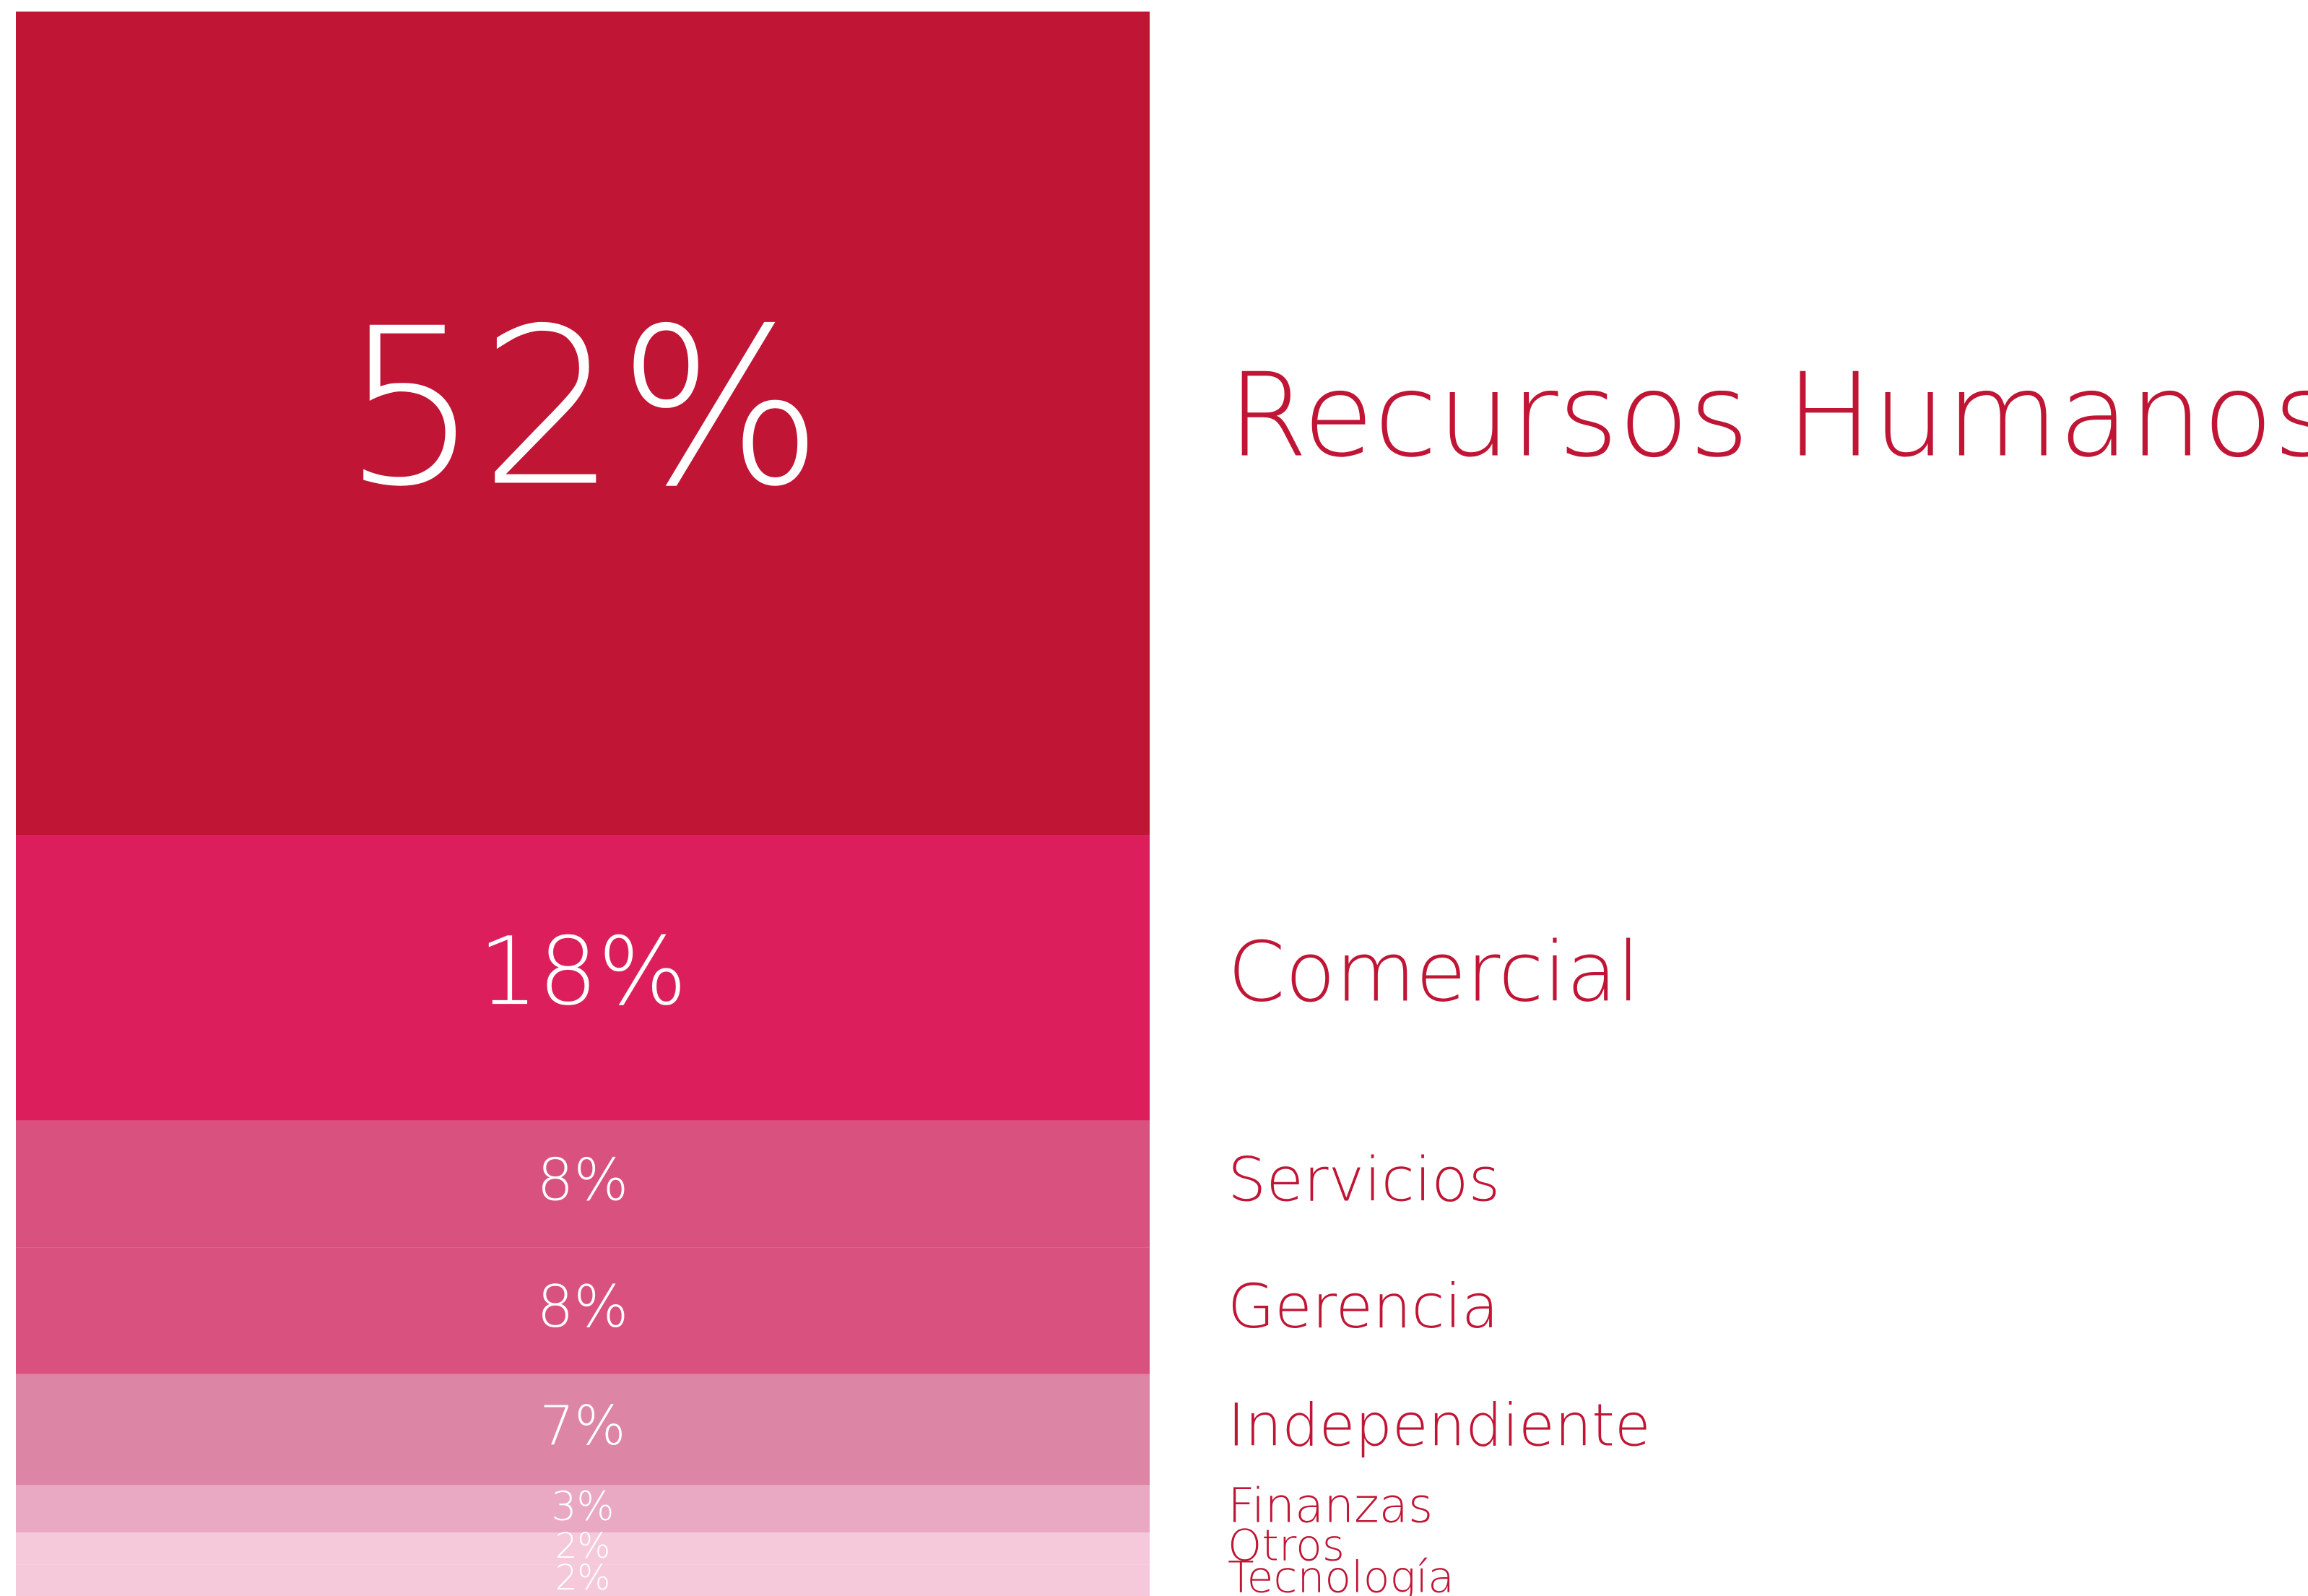 Image resolution: width=2308 pixels, height=1596 pixels. Describe the element at coordinates (583, 971) in the screenshot. I see `value-label: 18%` at that location.